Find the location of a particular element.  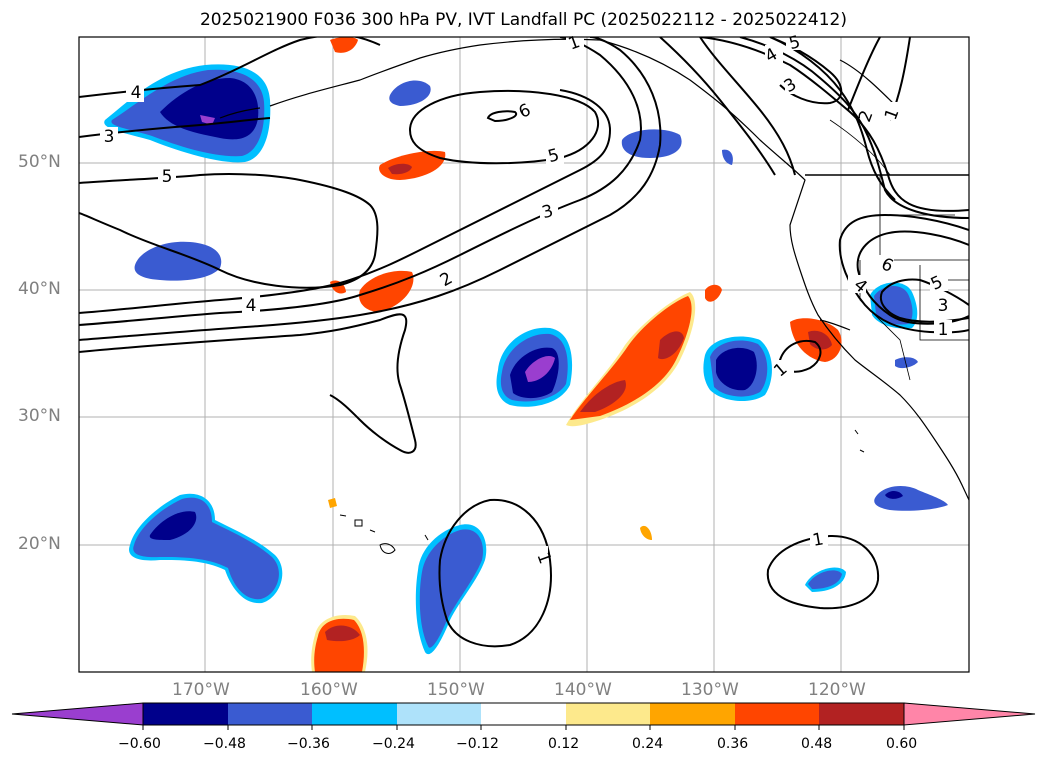

lon-label: 170°W is located at coordinates (201, 690).